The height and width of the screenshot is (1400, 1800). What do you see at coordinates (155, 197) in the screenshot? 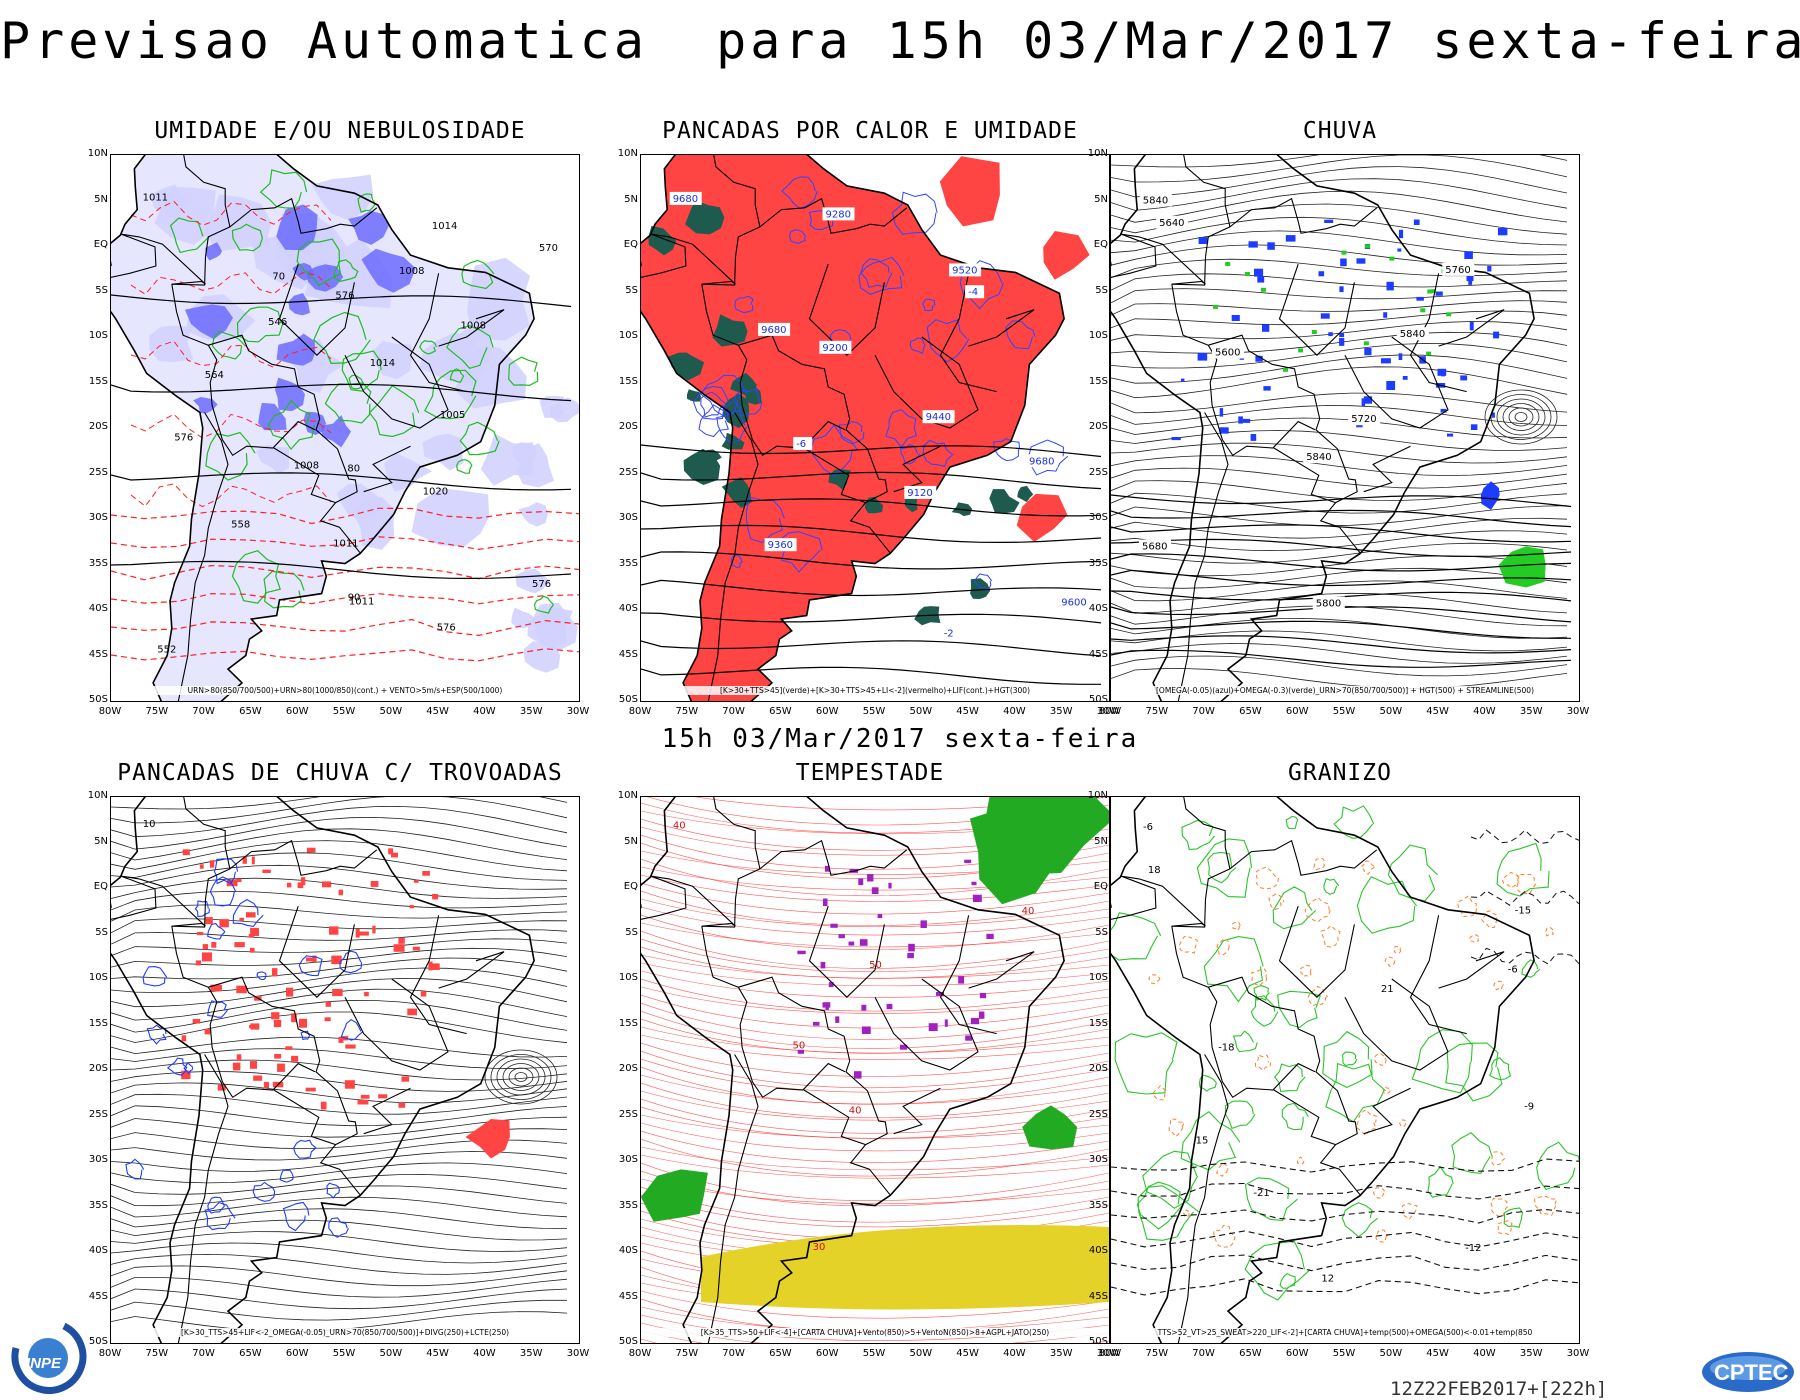
I see `contour-label: 1011` at bounding box center [155, 197].